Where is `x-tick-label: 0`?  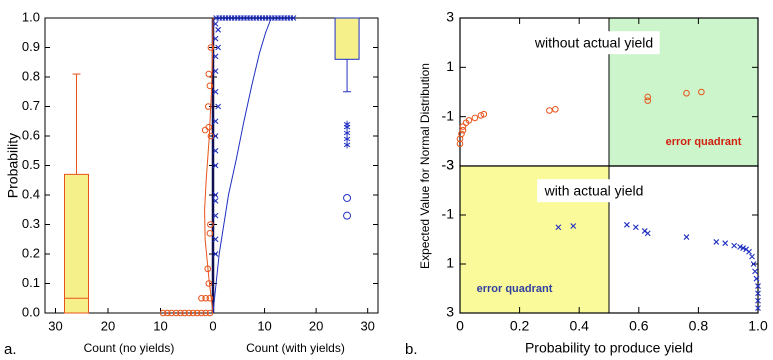
x-tick-label: 0 is located at coordinates (212, 325).